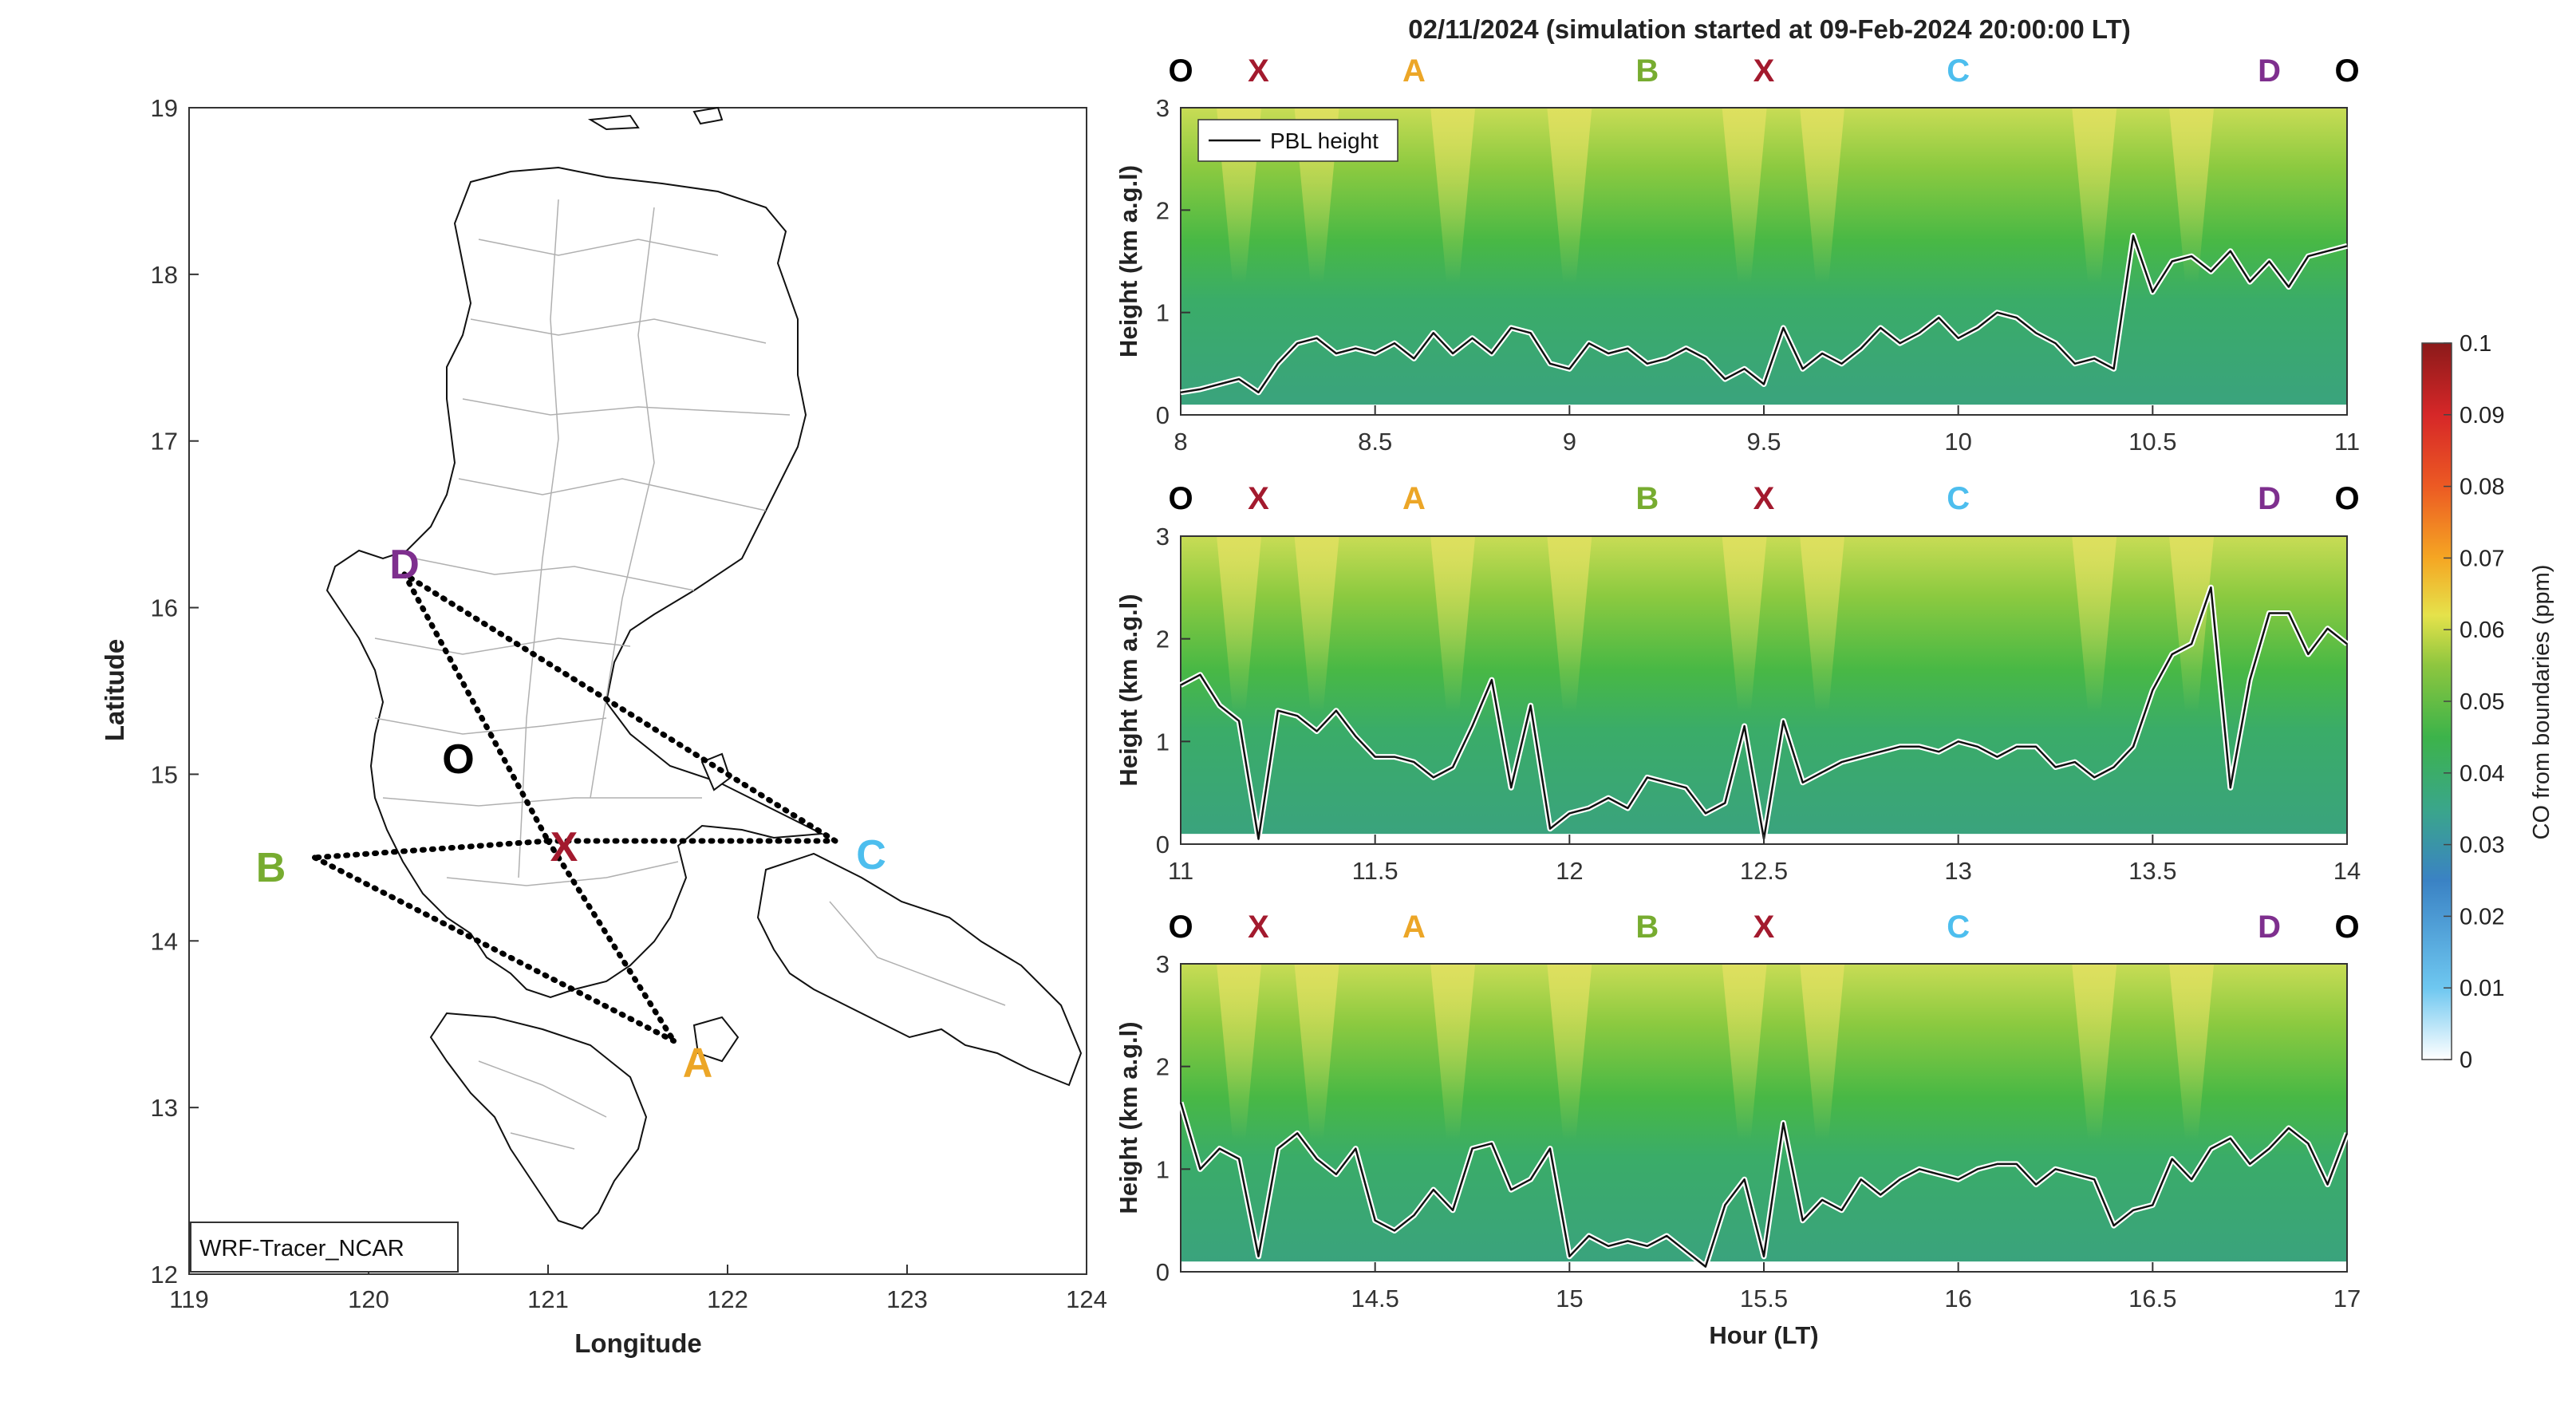 Image resolution: width=2576 pixels, height=1413 pixels. What do you see at coordinates (2482, 917) in the screenshot?
I see `colorbar-tick-label: 0.02` at bounding box center [2482, 917].